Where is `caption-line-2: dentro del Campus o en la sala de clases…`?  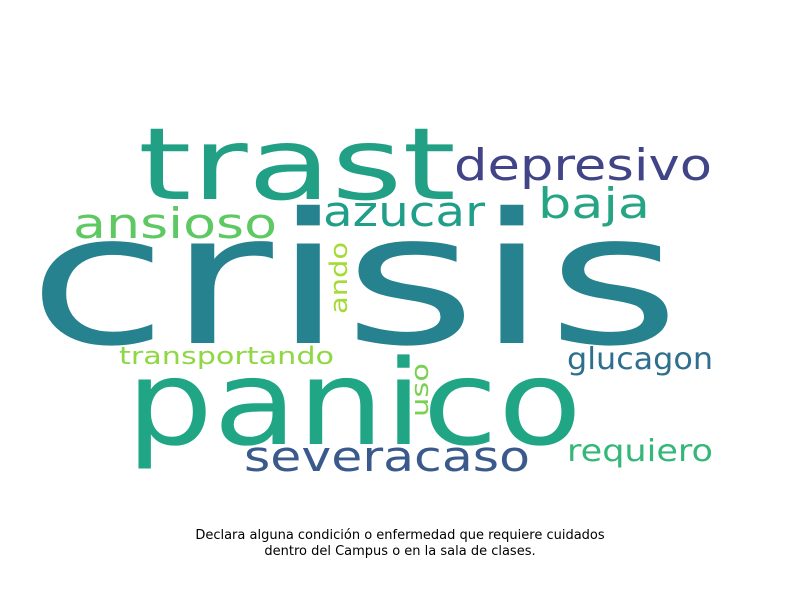 caption-line-2: dentro del Campus o en la sala de clases… is located at coordinates (400, 551).